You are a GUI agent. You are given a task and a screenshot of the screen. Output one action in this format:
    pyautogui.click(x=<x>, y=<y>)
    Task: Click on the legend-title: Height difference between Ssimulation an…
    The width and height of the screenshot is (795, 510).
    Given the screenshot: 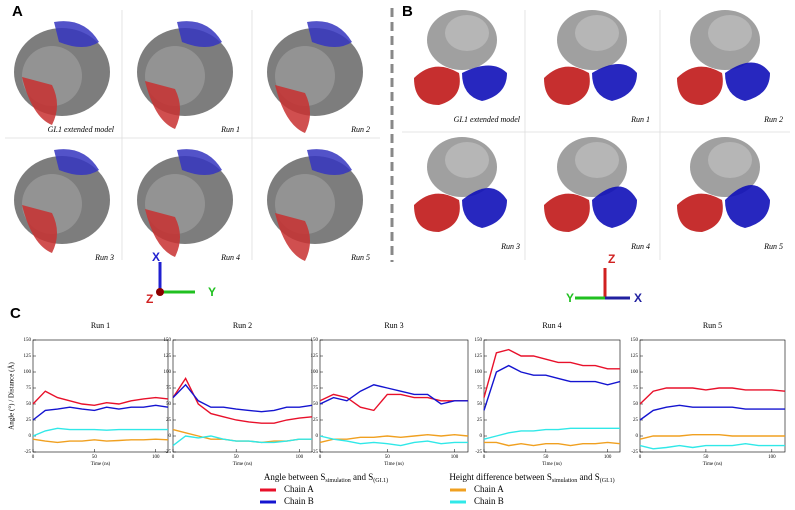 What is the action you would take?
    pyautogui.click(x=531, y=478)
    